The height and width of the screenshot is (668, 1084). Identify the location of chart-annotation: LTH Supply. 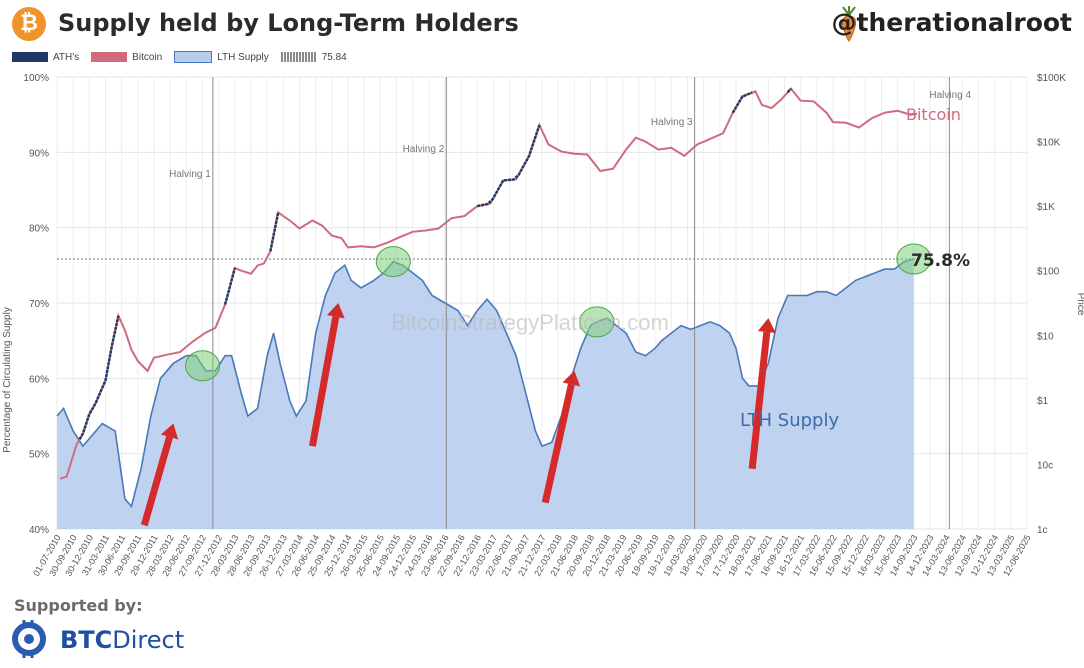
(789, 420).